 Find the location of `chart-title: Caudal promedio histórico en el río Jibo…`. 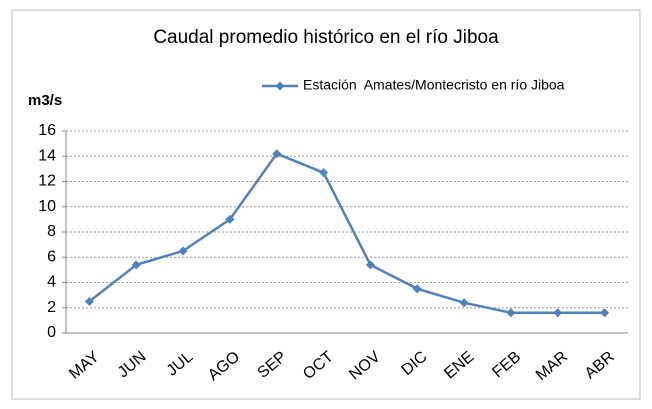

chart-title: Caudal promedio histórico en el río Jibo… is located at coordinates (326, 37).